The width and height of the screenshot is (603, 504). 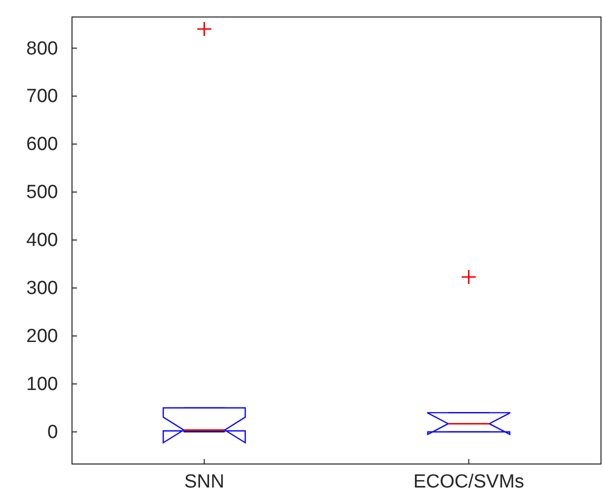 I want to click on y-tick-label: 700, so click(x=42, y=97).